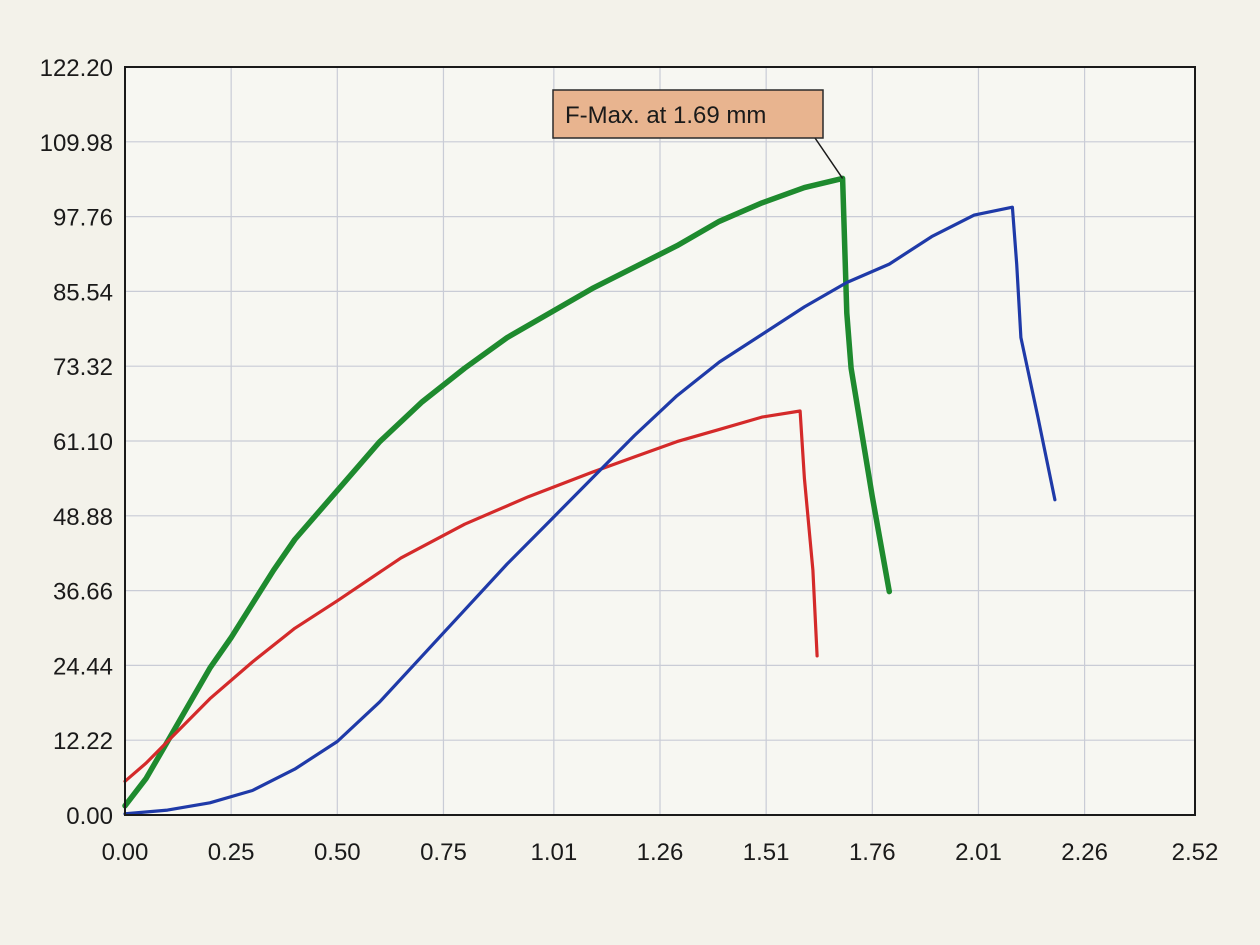  I want to click on y-tick-label: 109.98, so click(76, 143).